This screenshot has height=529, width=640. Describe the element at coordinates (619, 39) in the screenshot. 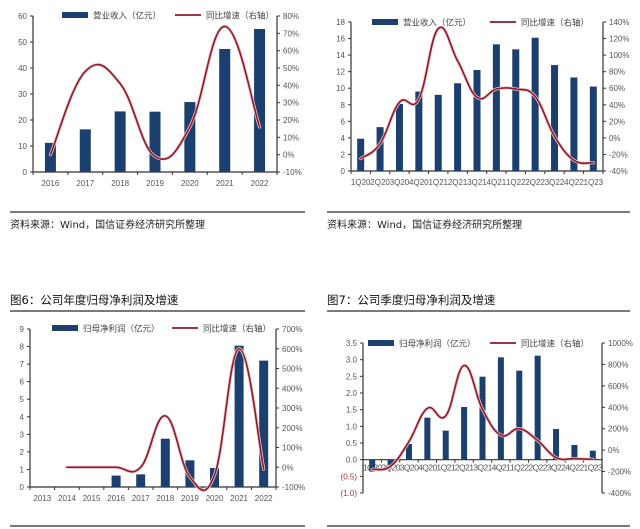

I see `right-tick-label: 120%` at that location.